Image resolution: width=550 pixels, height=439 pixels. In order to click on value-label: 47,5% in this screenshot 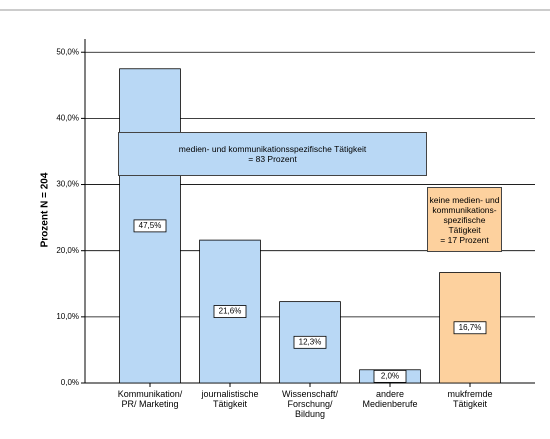, I will do `click(150, 225)`.